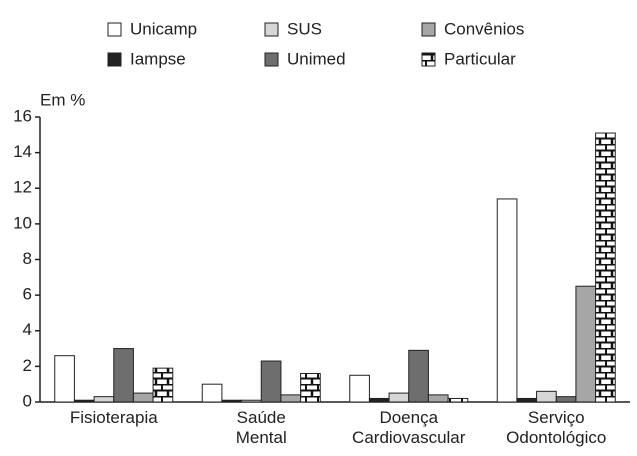 The image size is (637, 456). Describe the element at coordinates (27, 400) in the screenshot. I see `y-tick-label: 0` at that location.